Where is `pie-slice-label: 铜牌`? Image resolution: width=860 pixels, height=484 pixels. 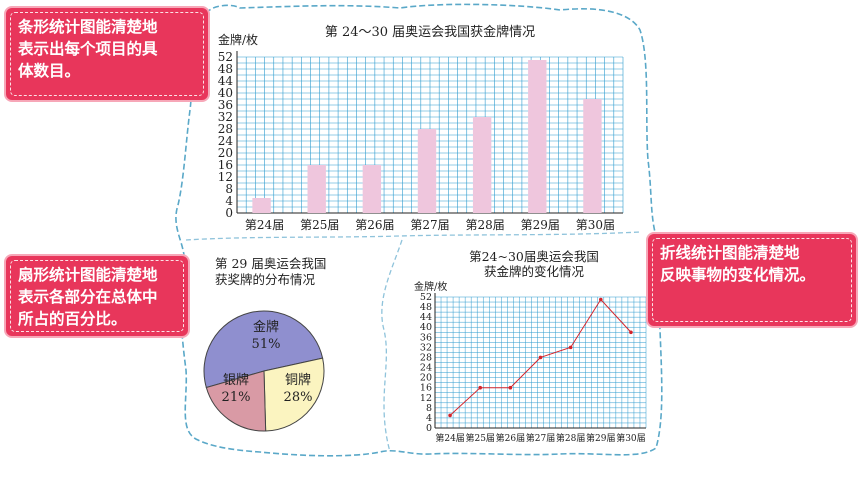
pie-slice-label: 铜牌 is located at coordinates (298, 380).